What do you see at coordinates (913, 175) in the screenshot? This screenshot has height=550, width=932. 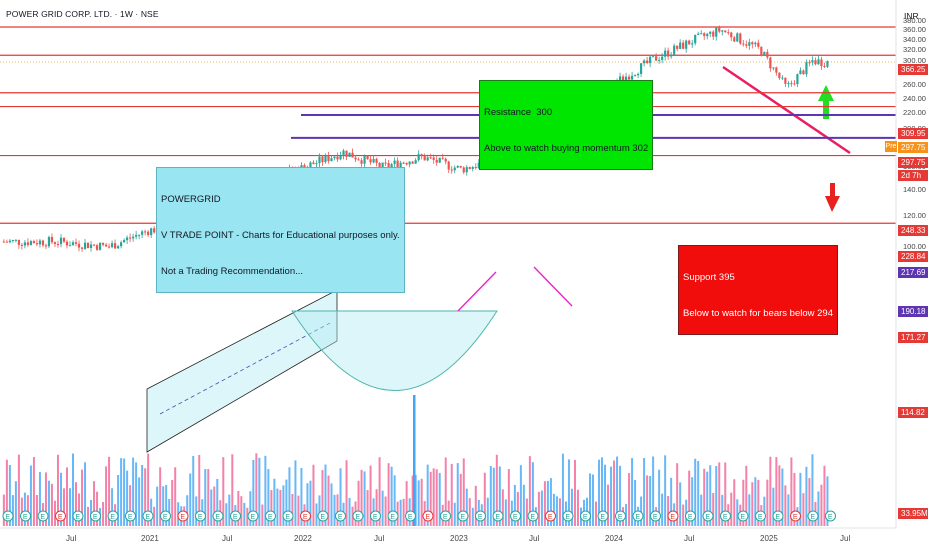 I see `price-level-tag: 2d 7h` at bounding box center [913, 175].